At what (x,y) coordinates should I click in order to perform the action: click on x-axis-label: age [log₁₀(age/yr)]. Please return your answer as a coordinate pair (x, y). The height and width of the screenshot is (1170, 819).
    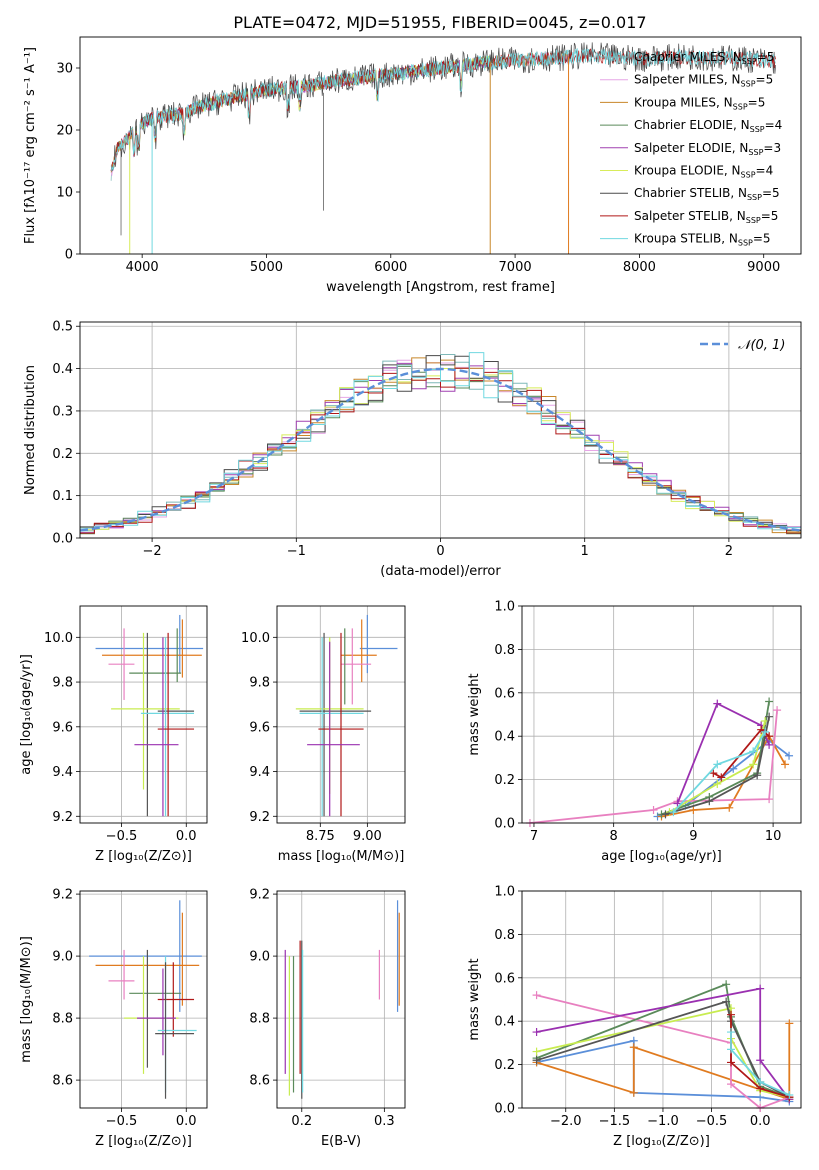
    Looking at the image, I should click on (661, 856).